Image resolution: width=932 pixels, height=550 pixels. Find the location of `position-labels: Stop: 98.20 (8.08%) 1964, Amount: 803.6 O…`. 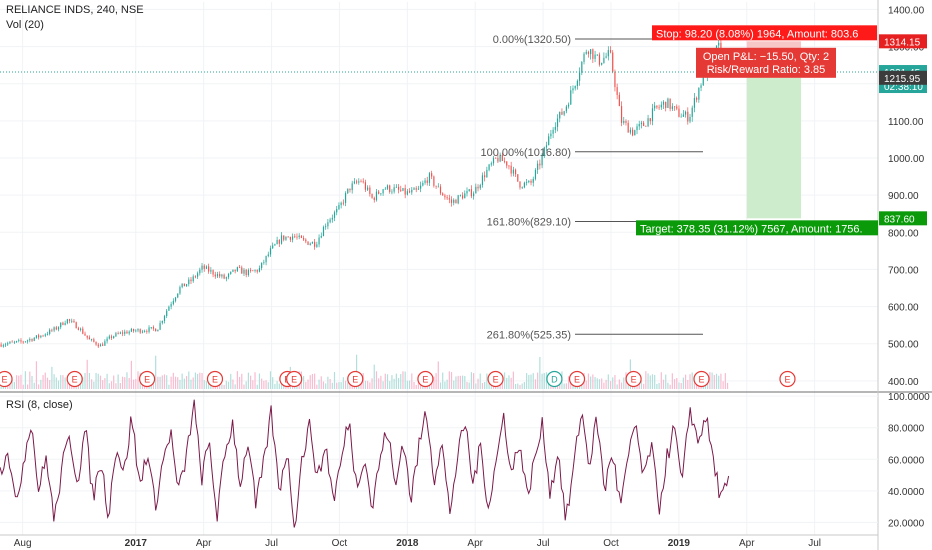

position-labels: Stop: 98.20 (8.08%) 1964, Amount: 803.6 O… is located at coordinates (757, 130).